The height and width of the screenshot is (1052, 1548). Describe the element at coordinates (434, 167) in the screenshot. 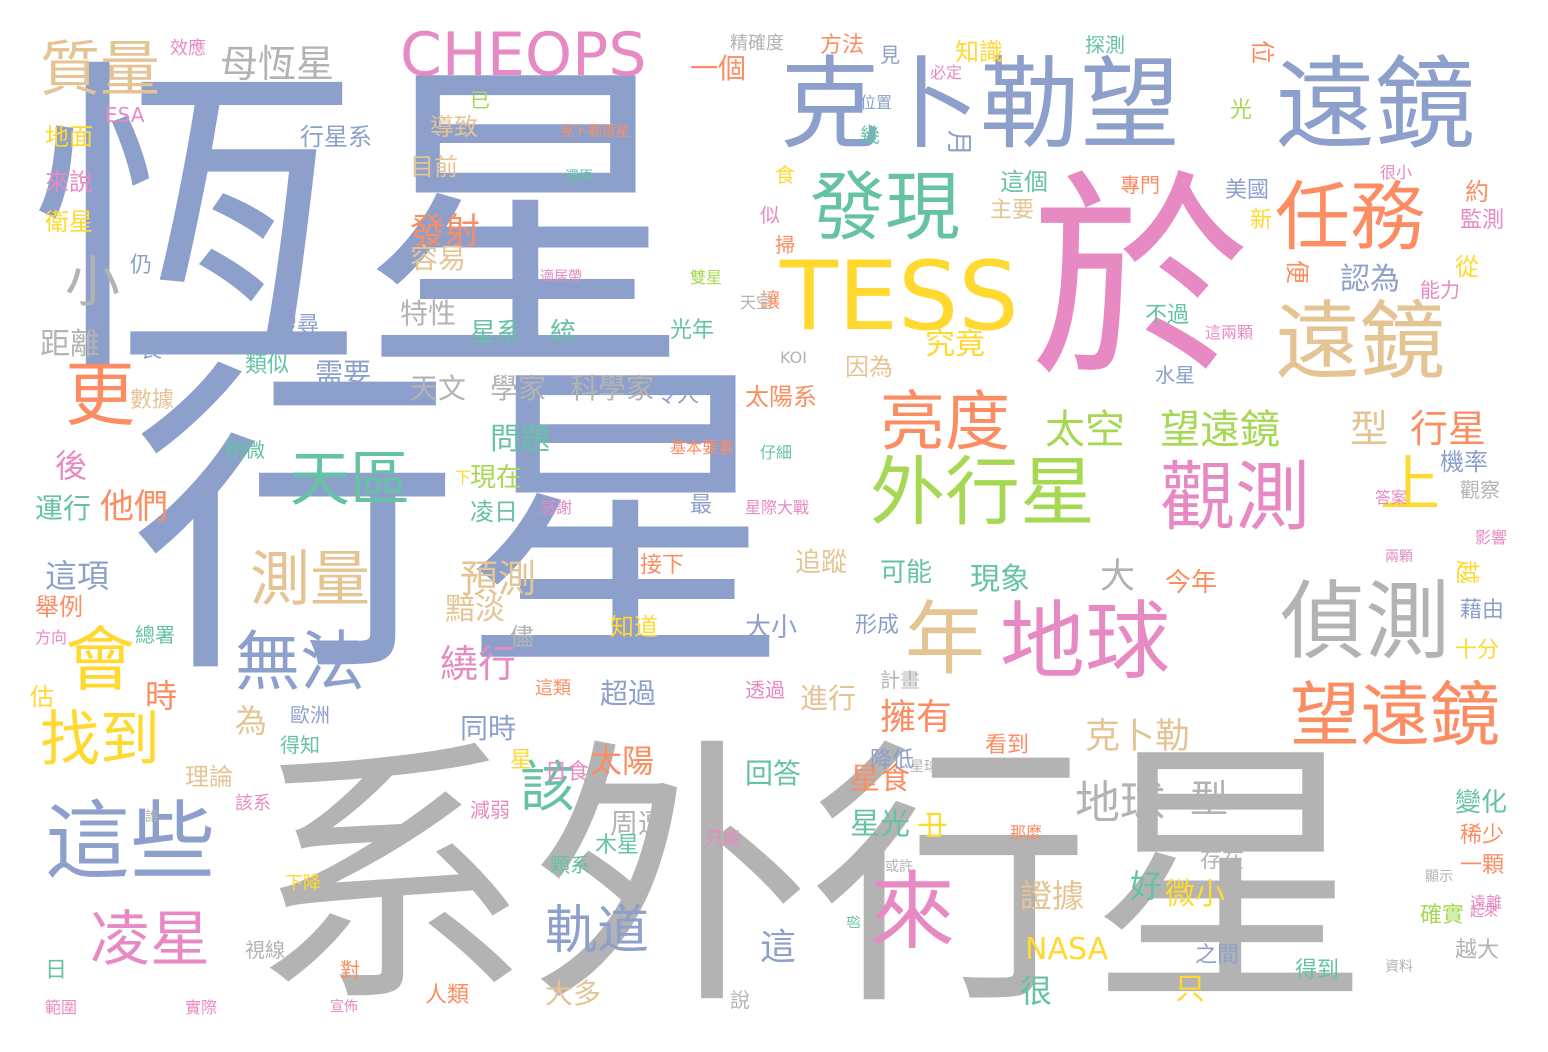

I see `cloud-word: 目前` at that location.